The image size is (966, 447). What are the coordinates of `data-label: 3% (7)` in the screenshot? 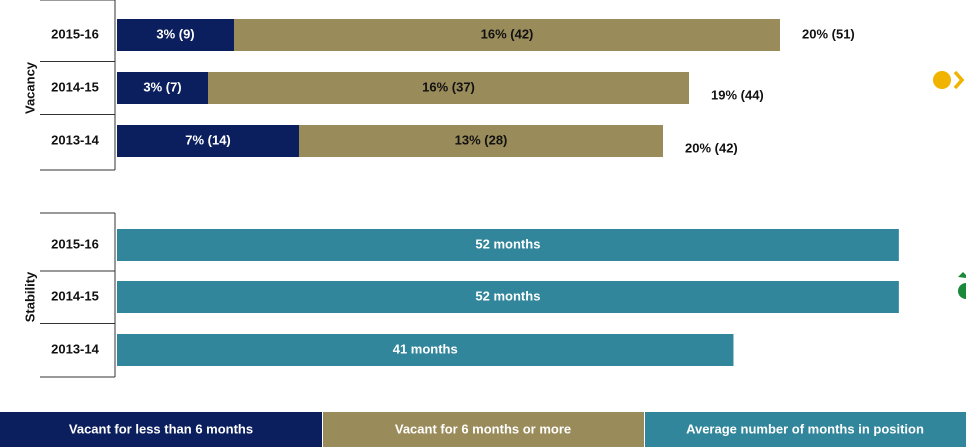 It's located at (162, 86).